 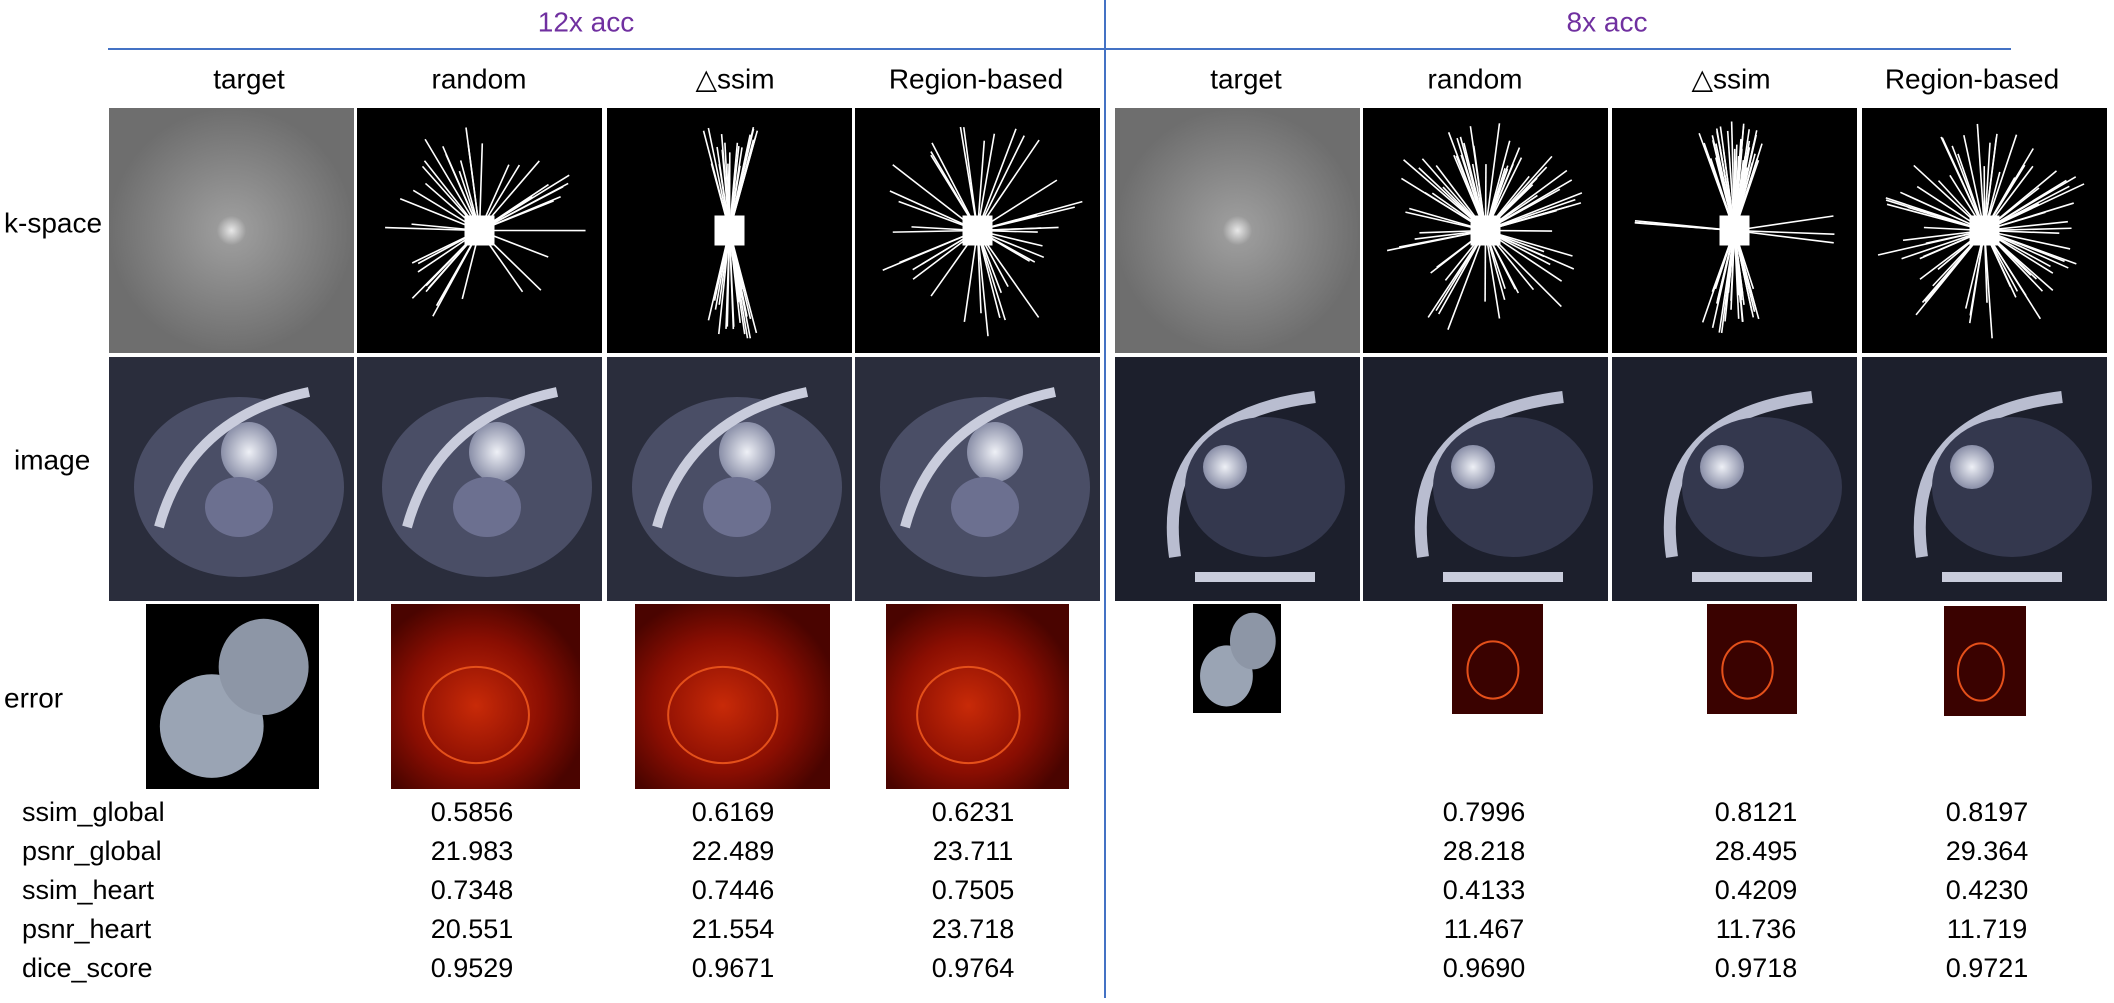 What do you see at coordinates (973, 851) in the screenshot?
I see `metric-value: 23.711` at bounding box center [973, 851].